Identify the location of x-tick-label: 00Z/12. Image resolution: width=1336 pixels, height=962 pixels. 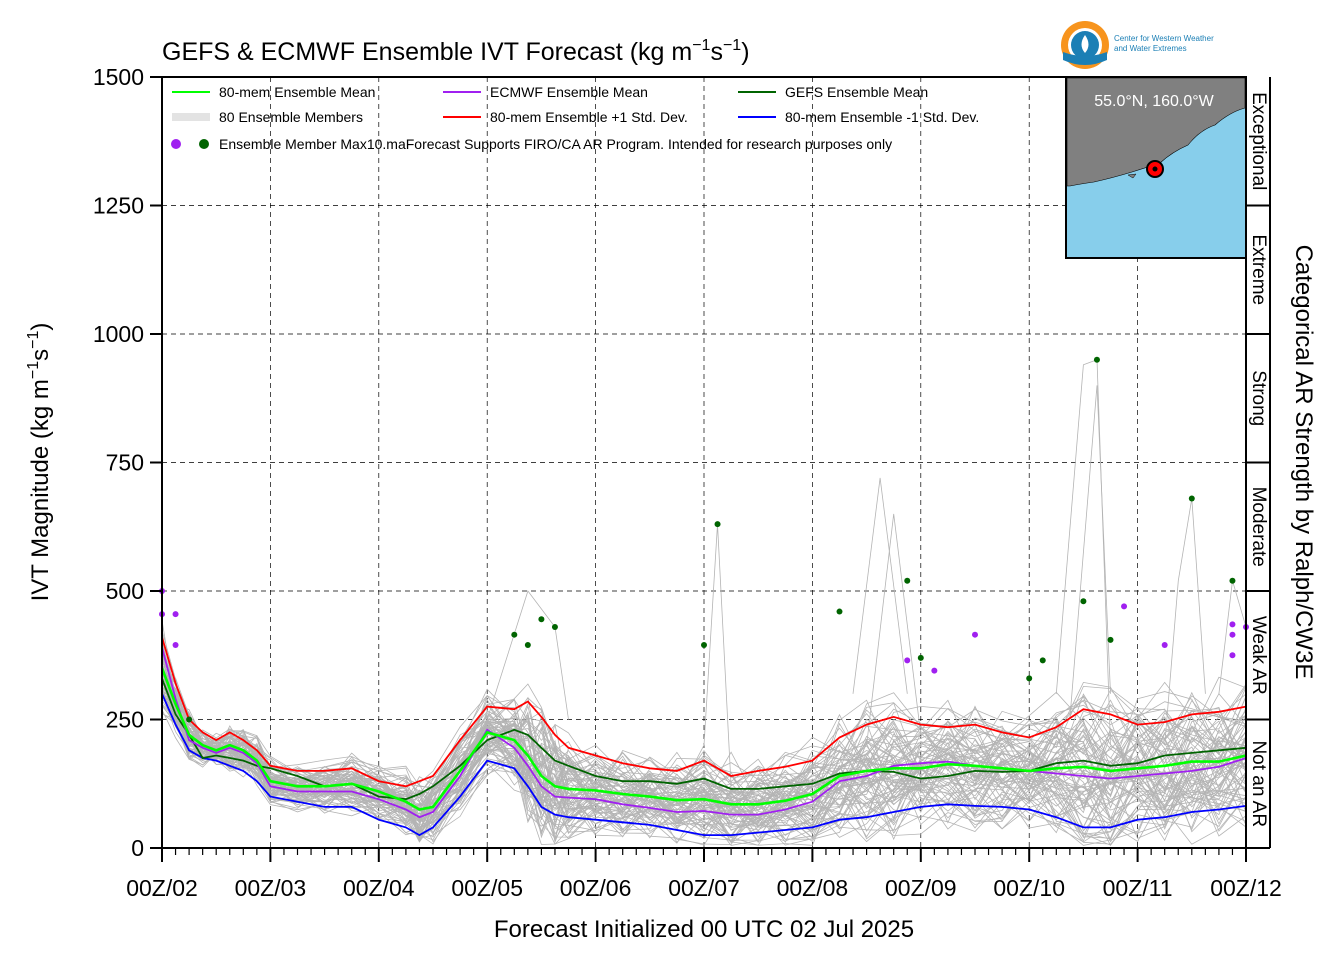
(1246, 888).